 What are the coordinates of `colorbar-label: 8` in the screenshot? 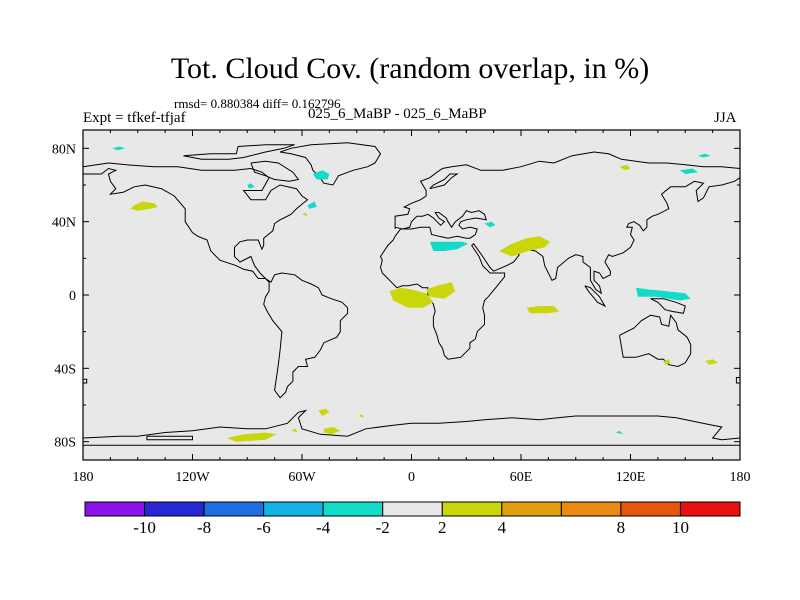 It's located at (621, 527).